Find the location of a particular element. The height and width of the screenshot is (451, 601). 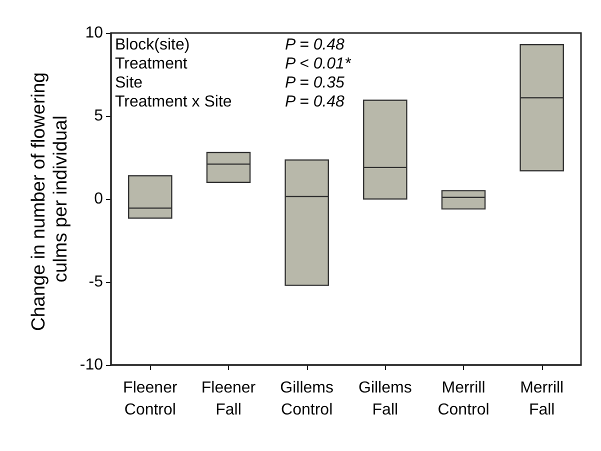

y-tick-label: -10 is located at coordinates (92, 365).